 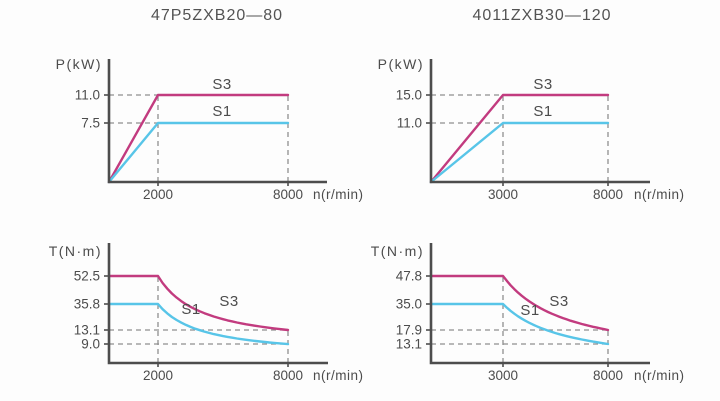 I want to click on y-tick-label: 15.0, so click(x=409, y=95).